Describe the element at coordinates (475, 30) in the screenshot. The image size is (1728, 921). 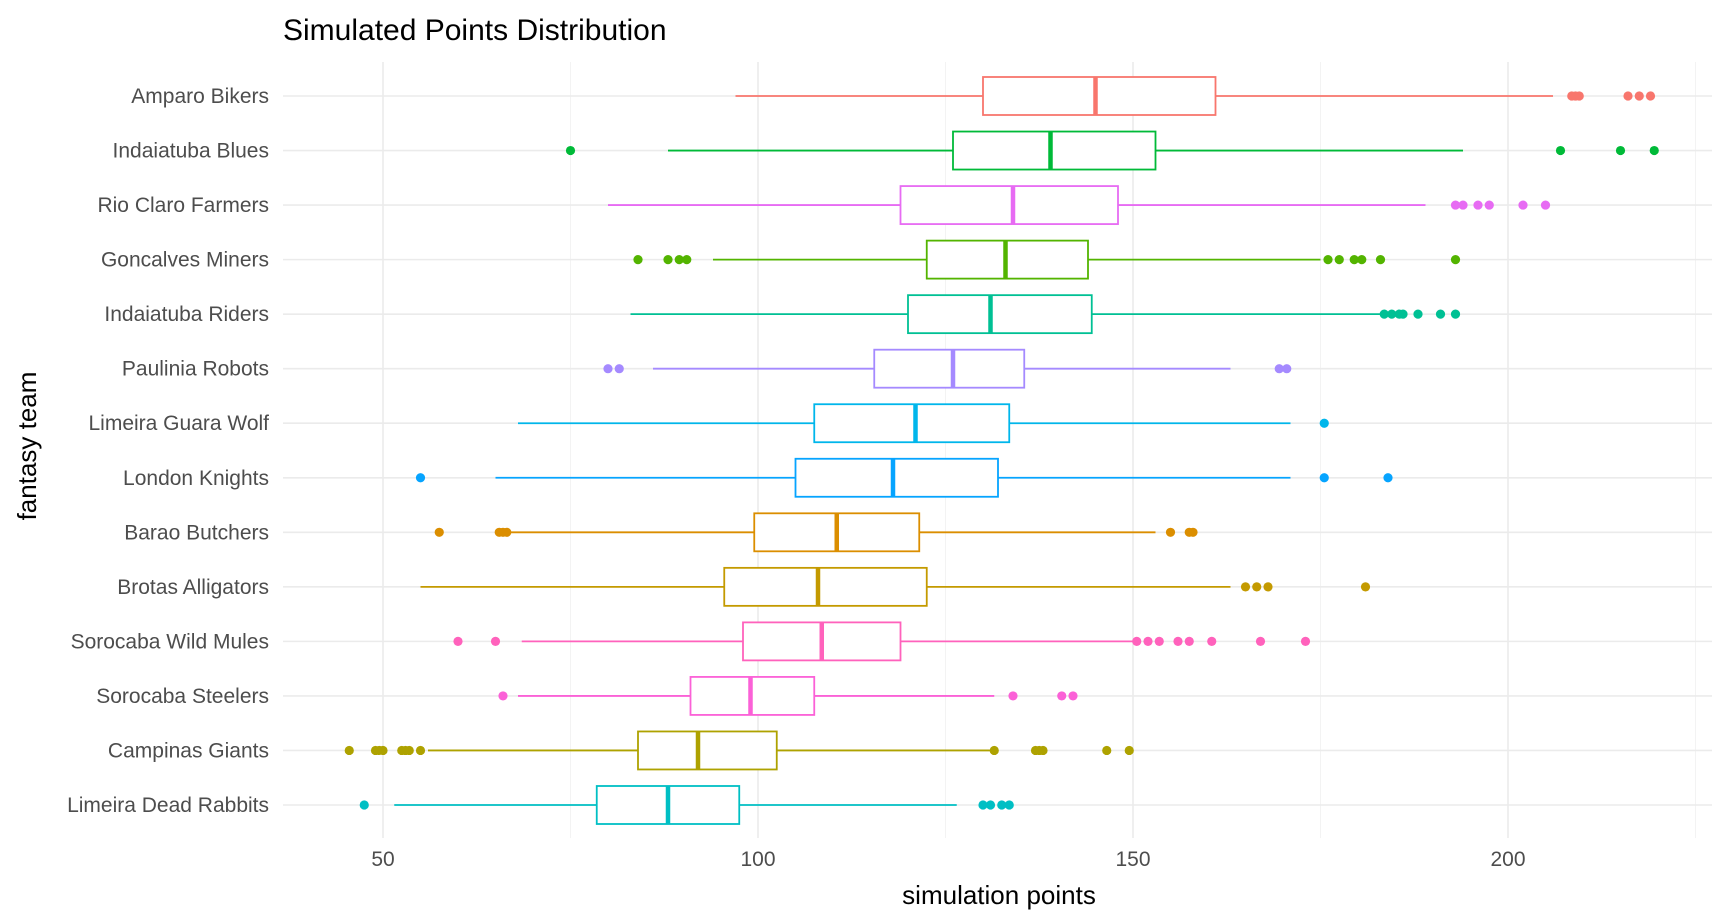
I see `chart-title: Simulated Points Distribution` at that location.